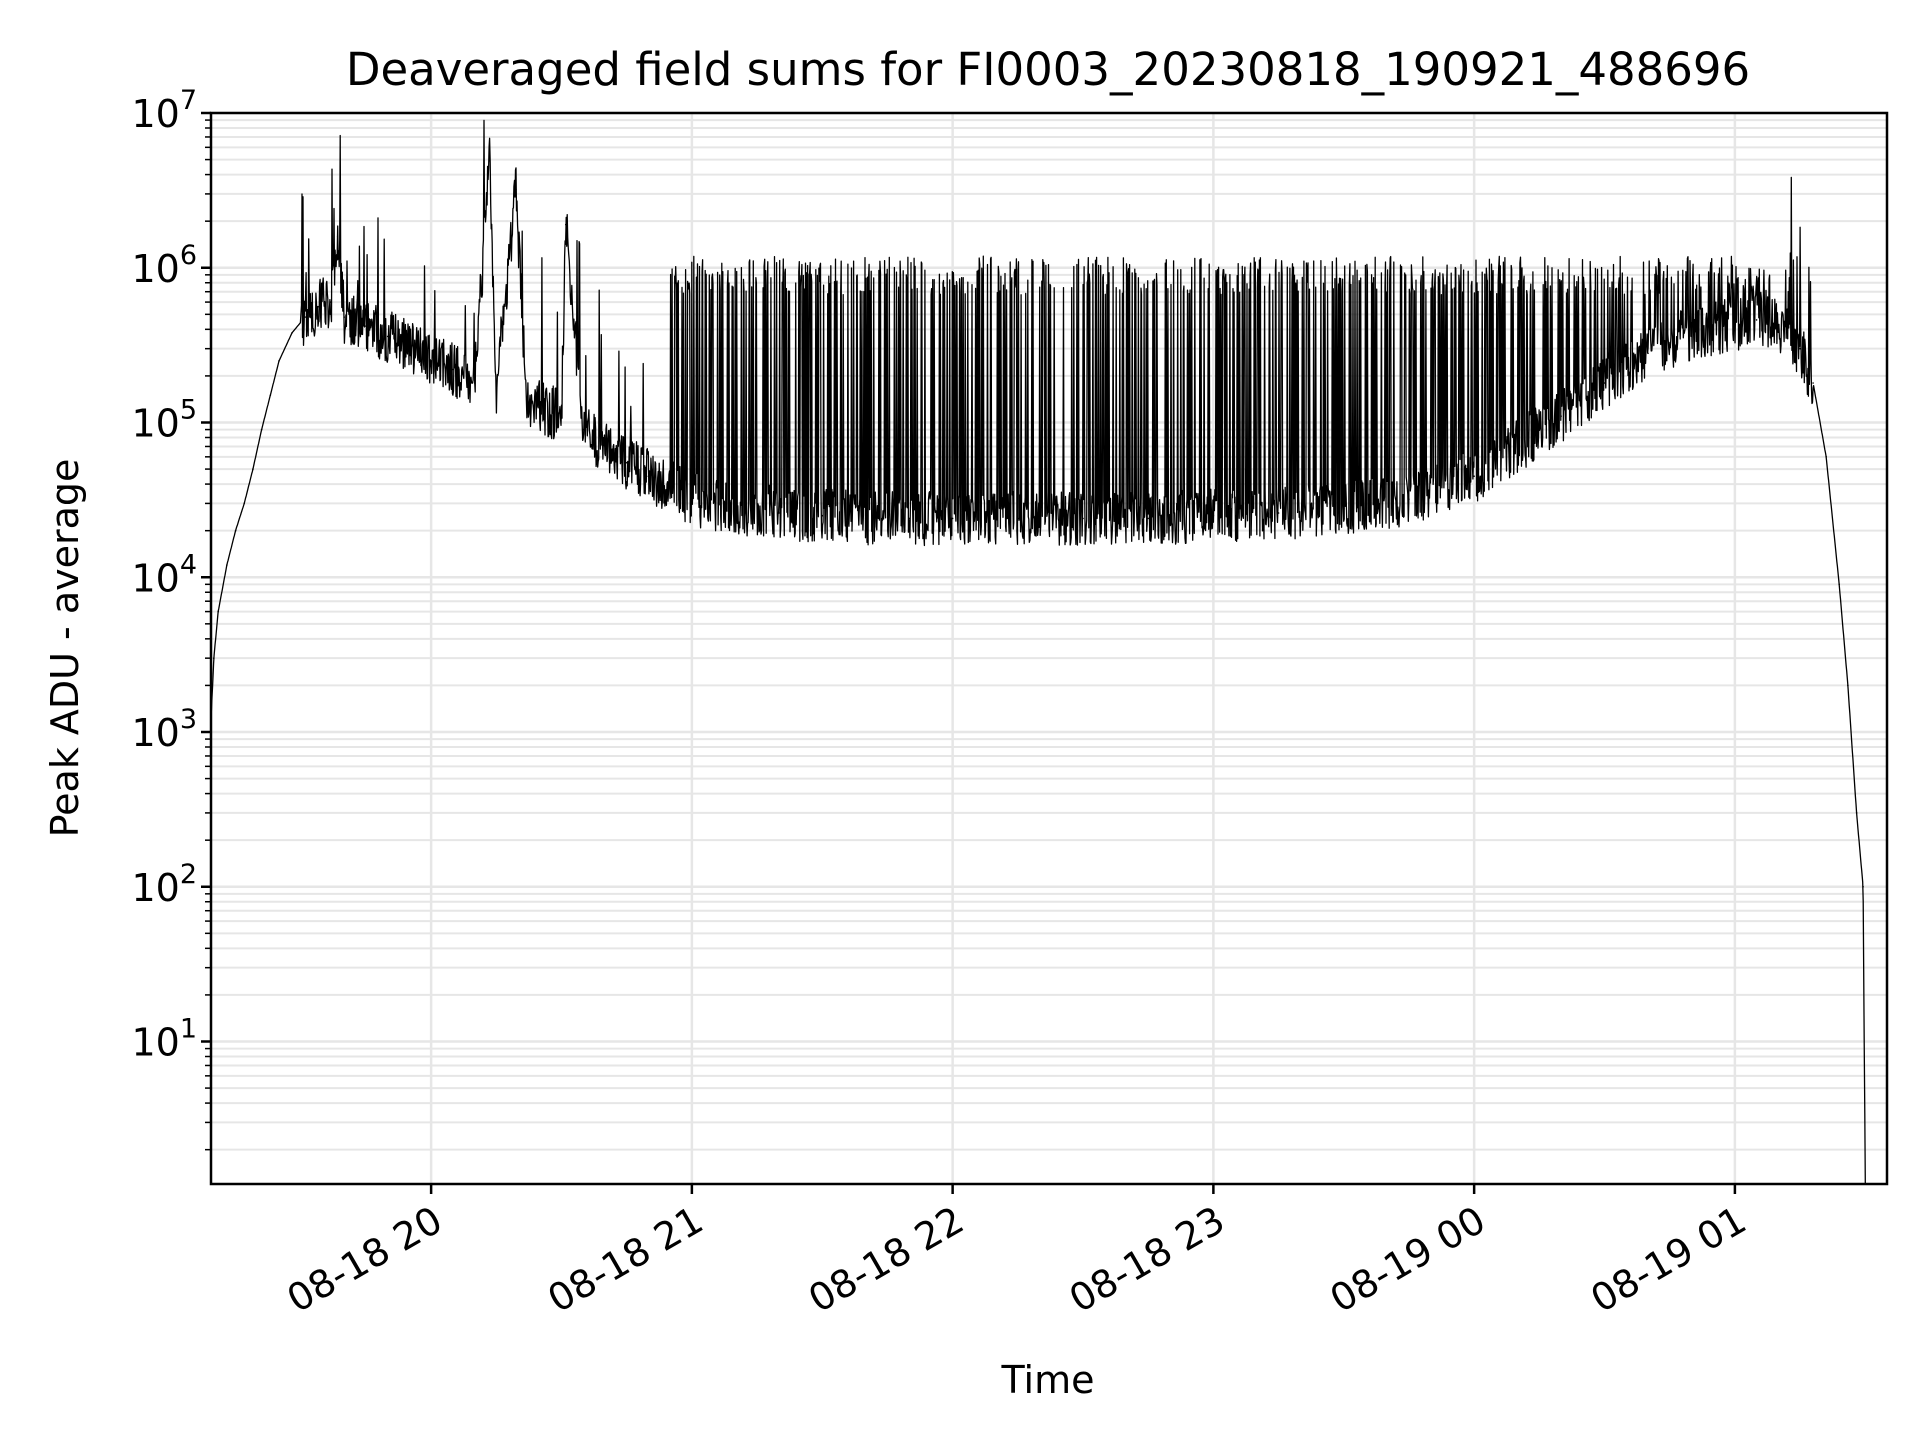 This screenshot has height=1440, width=1920. Describe the element at coordinates (65, 648) in the screenshot. I see `y-axis-label: Peak ADU - average` at that location.